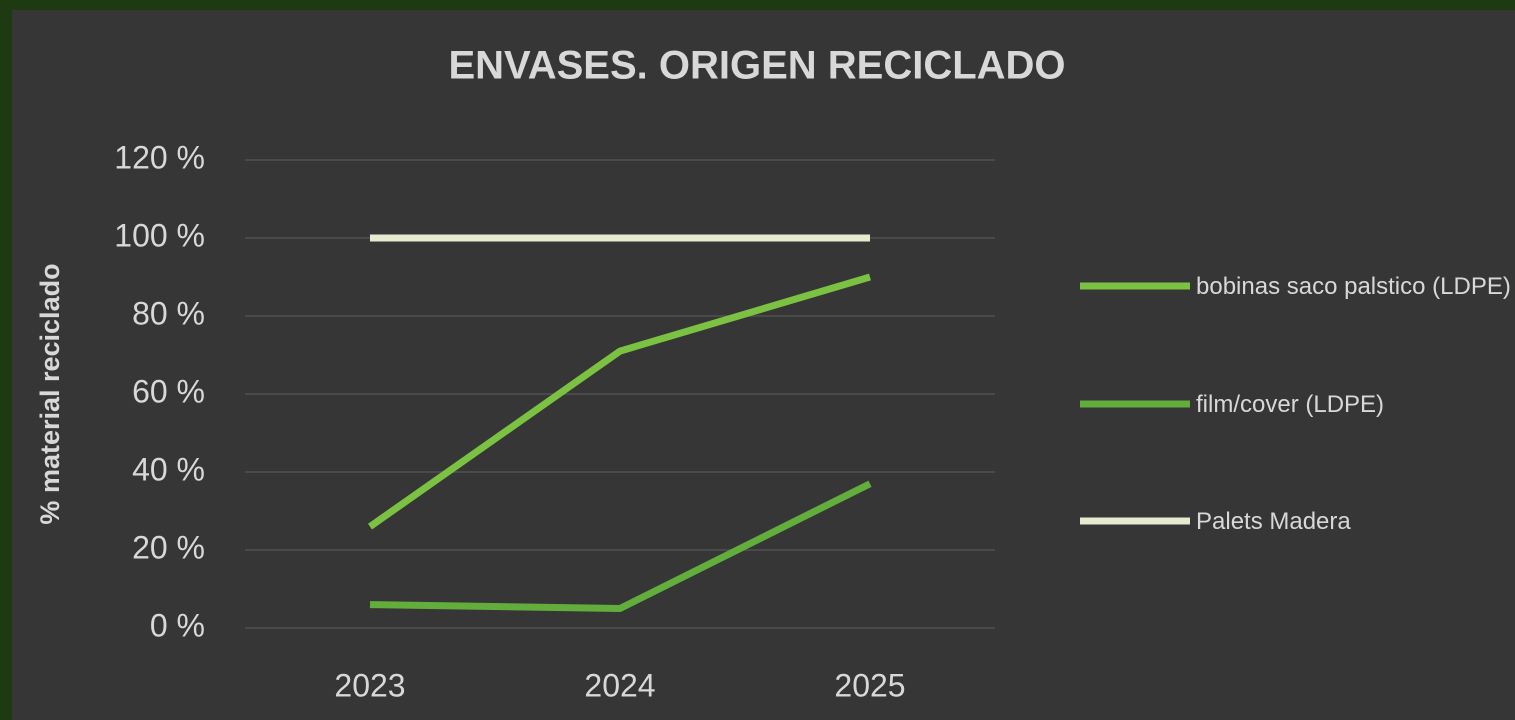 The width and height of the screenshot is (1515, 720). Describe the element at coordinates (1290, 404) in the screenshot. I see `legend-label: film/cover (LDPE)` at that location.